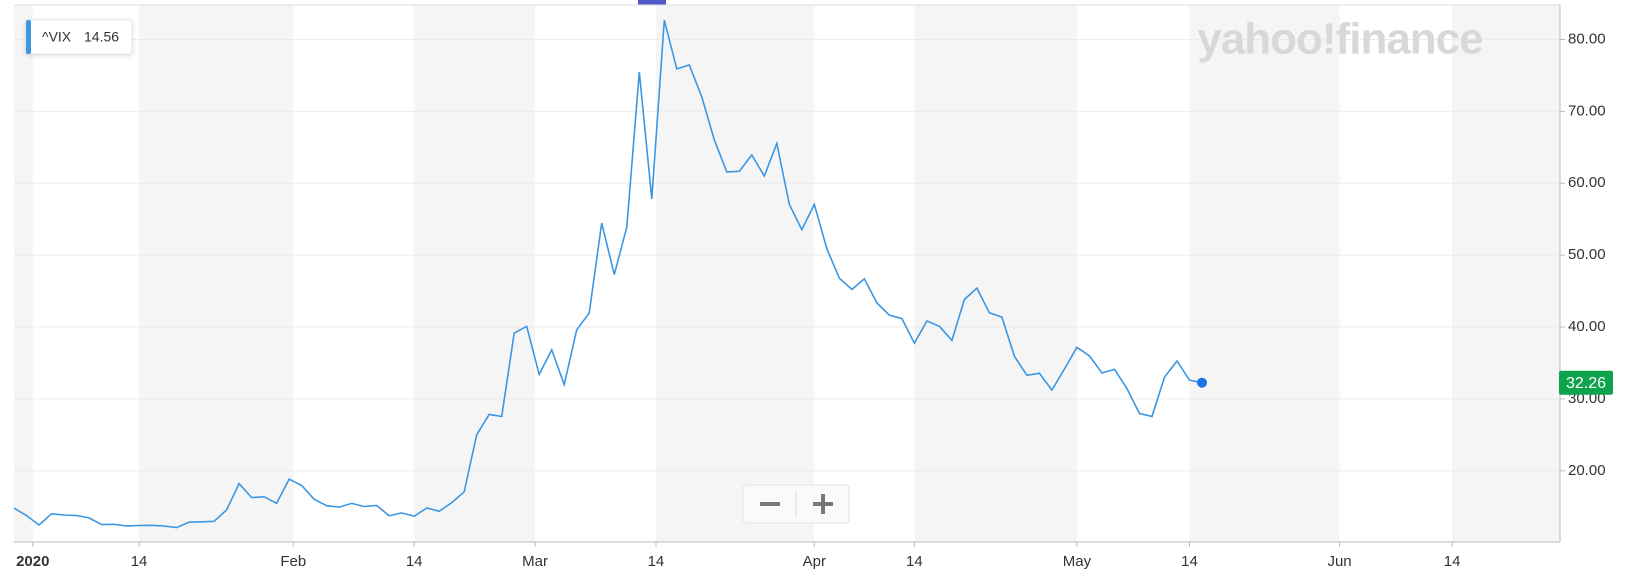  What do you see at coordinates (814, 561) in the screenshot?
I see `x-tick-label: Apr` at bounding box center [814, 561].